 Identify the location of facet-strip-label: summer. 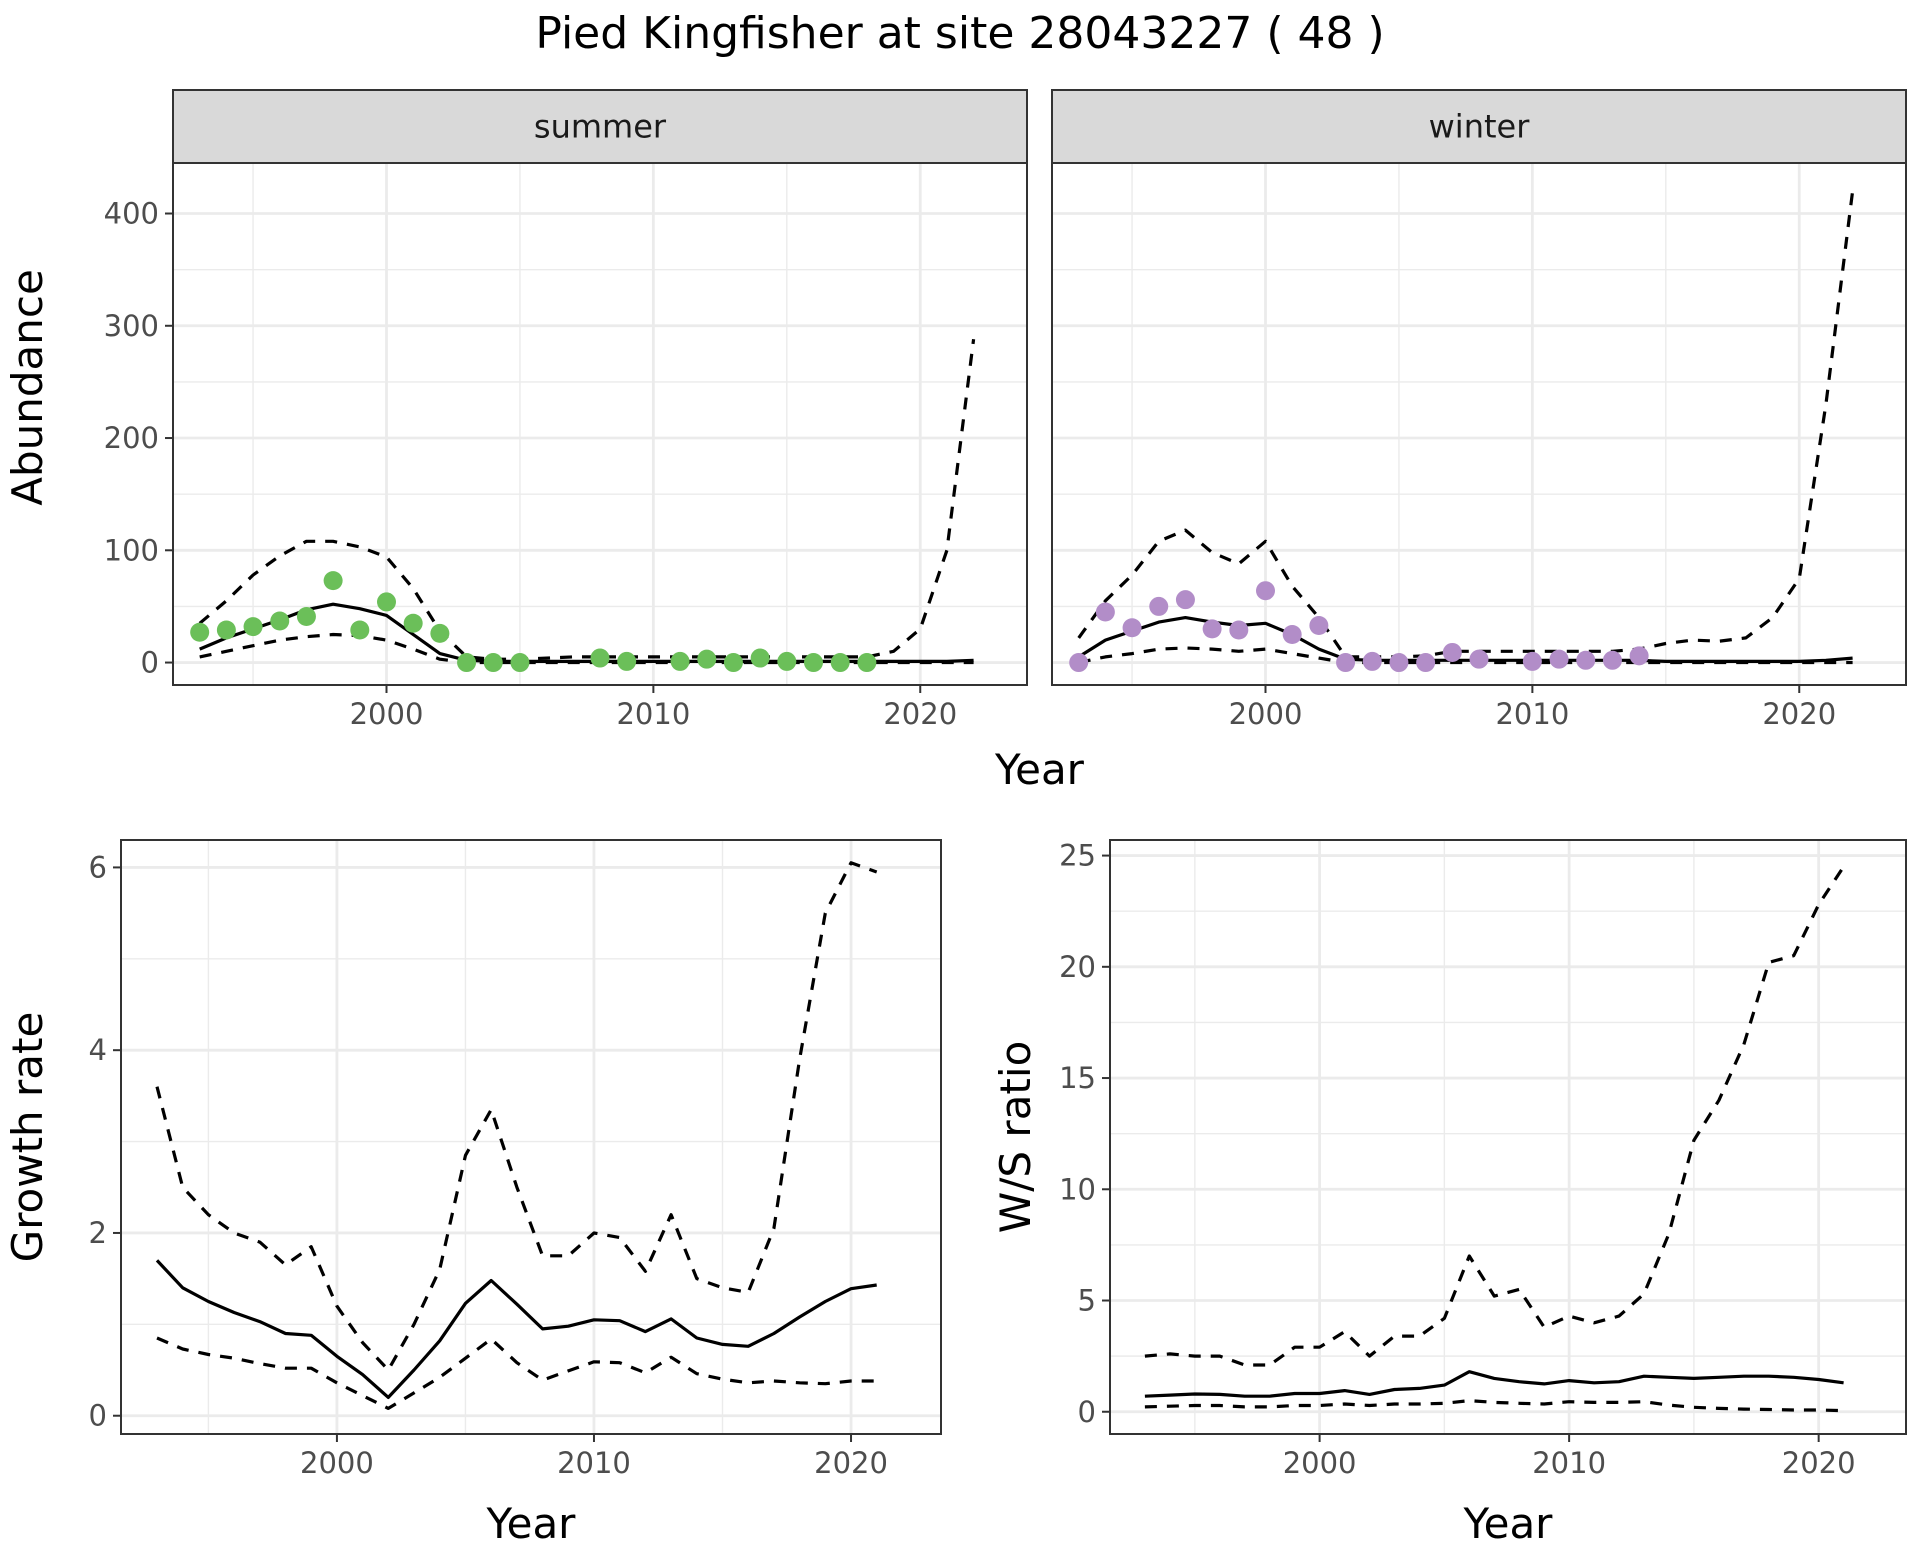
(600, 127).